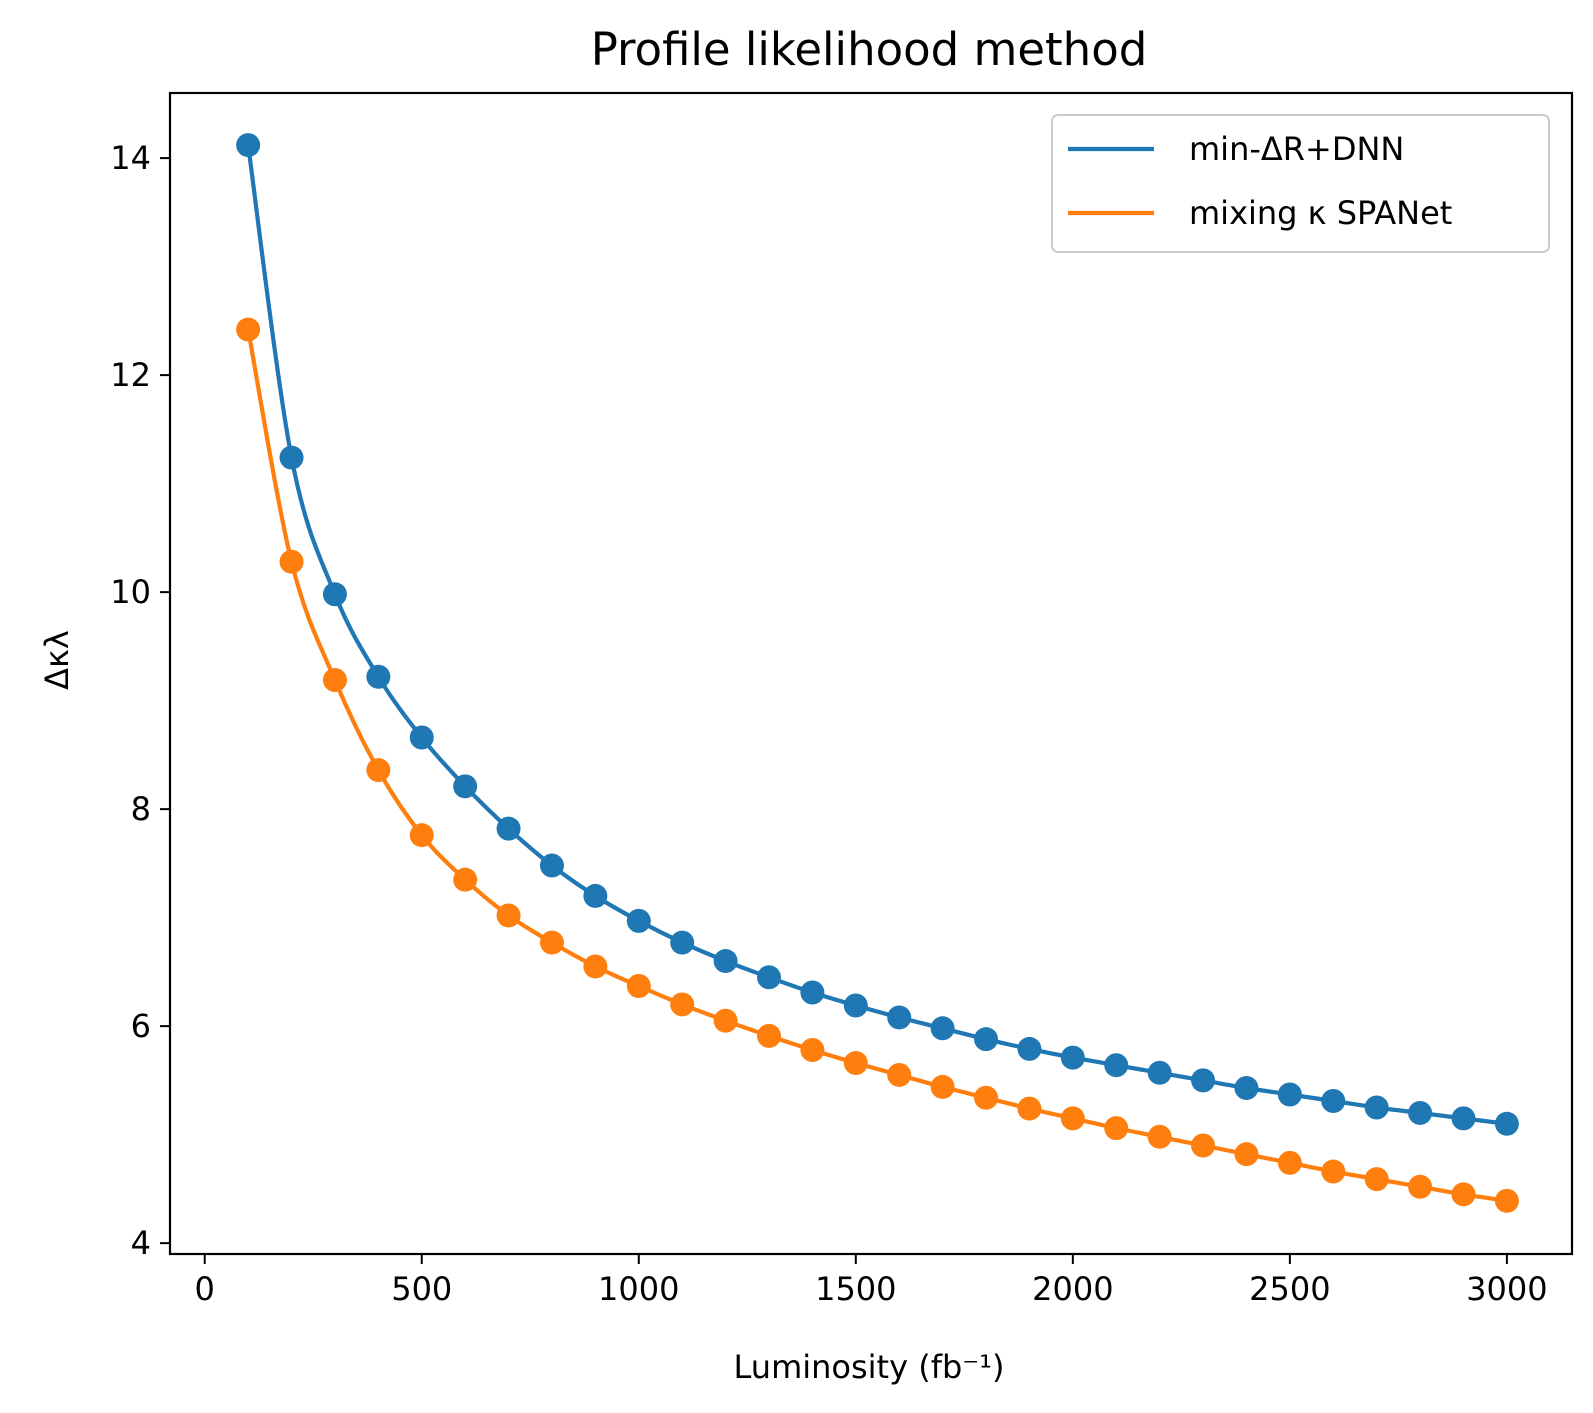 The width and height of the screenshot is (1593, 1413). What do you see at coordinates (1072, 1057) in the screenshot?
I see `series-1-point-2000` at bounding box center [1072, 1057].